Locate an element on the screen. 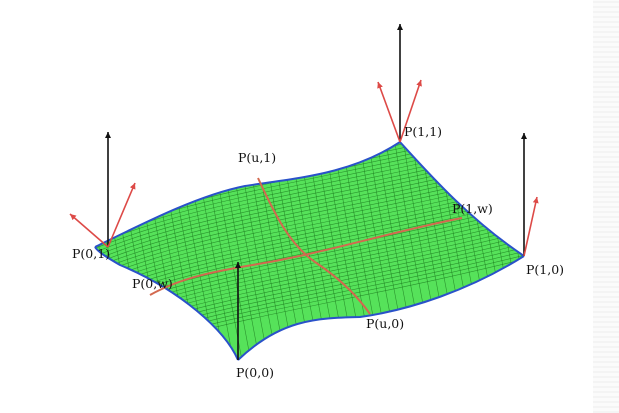 The image size is (619, 413). page-edge-strip is located at coordinates (606, 206).